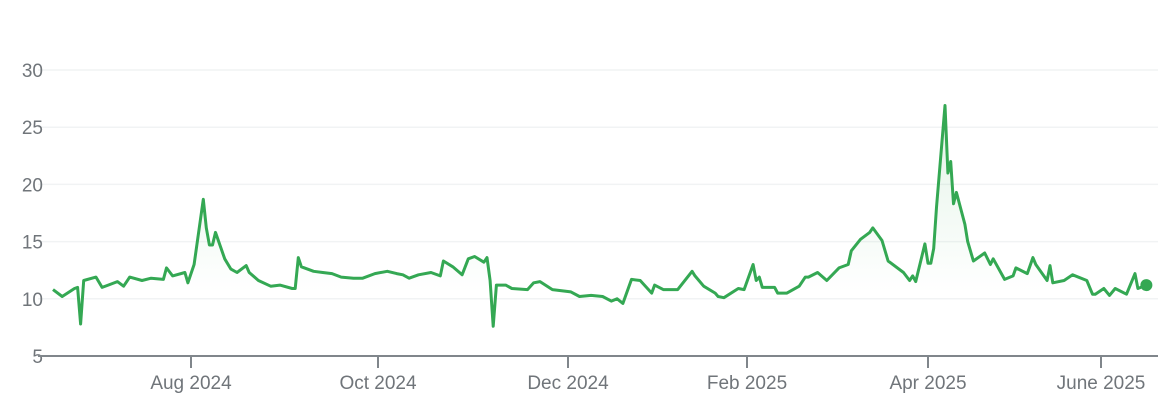 The height and width of the screenshot is (408, 1170). I want to click on x-tick-label: Apr 2025, so click(927, 383).